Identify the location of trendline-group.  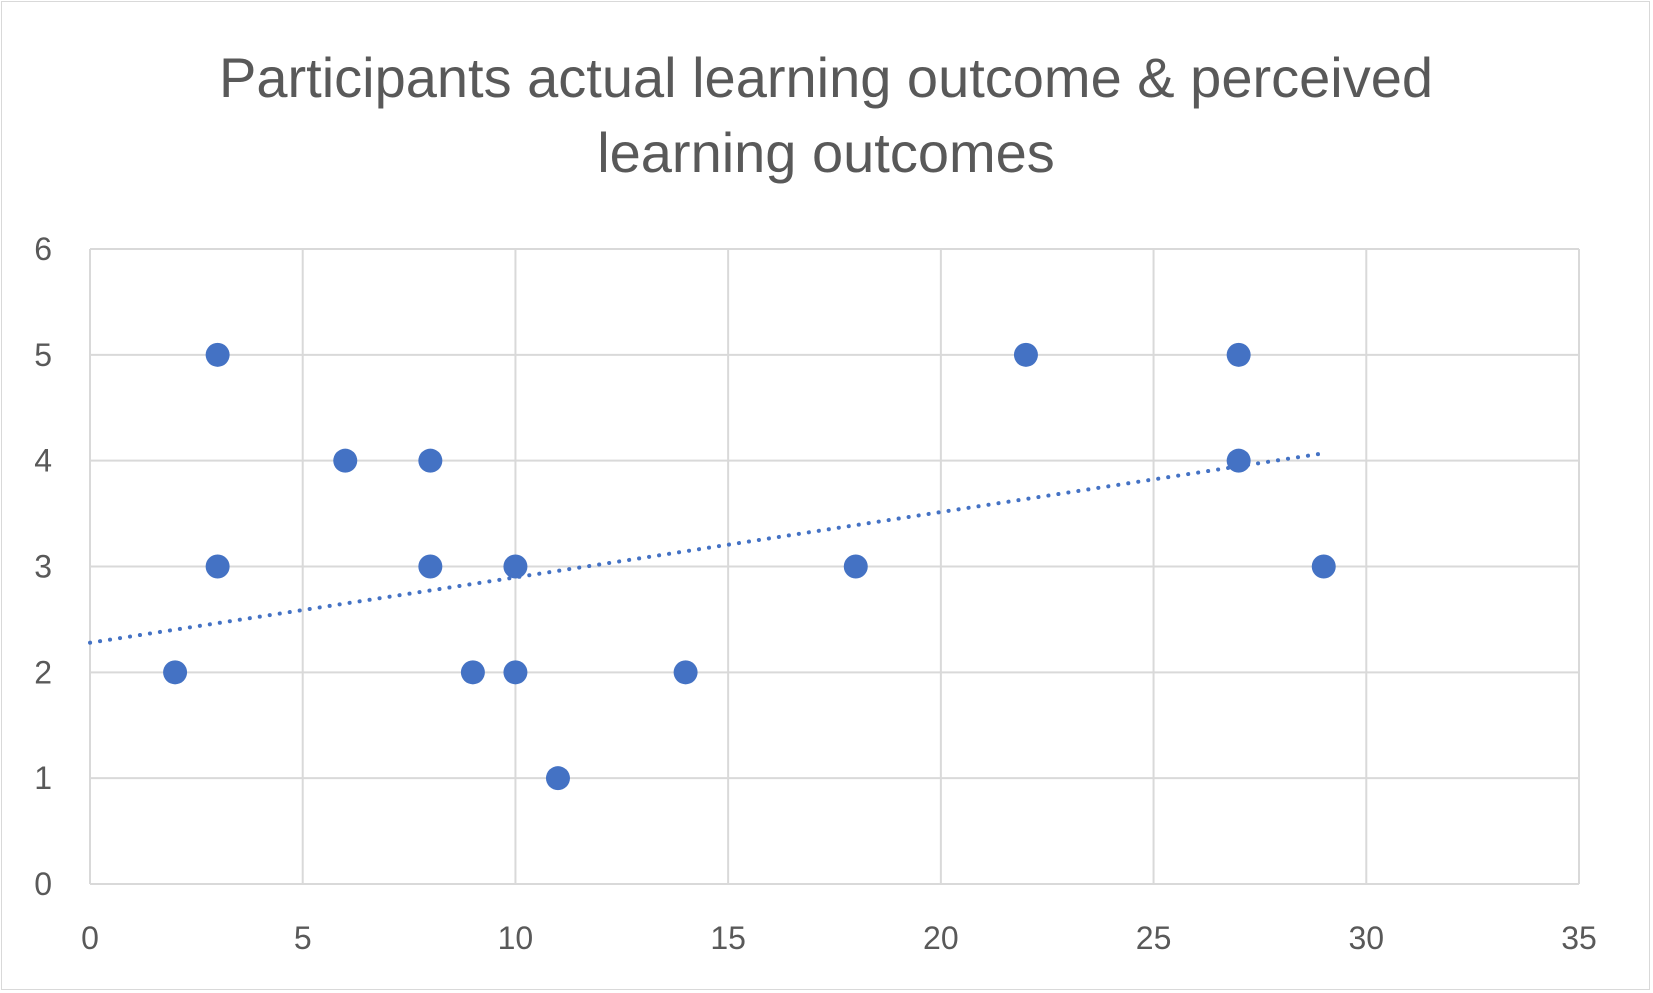
(707, 548).